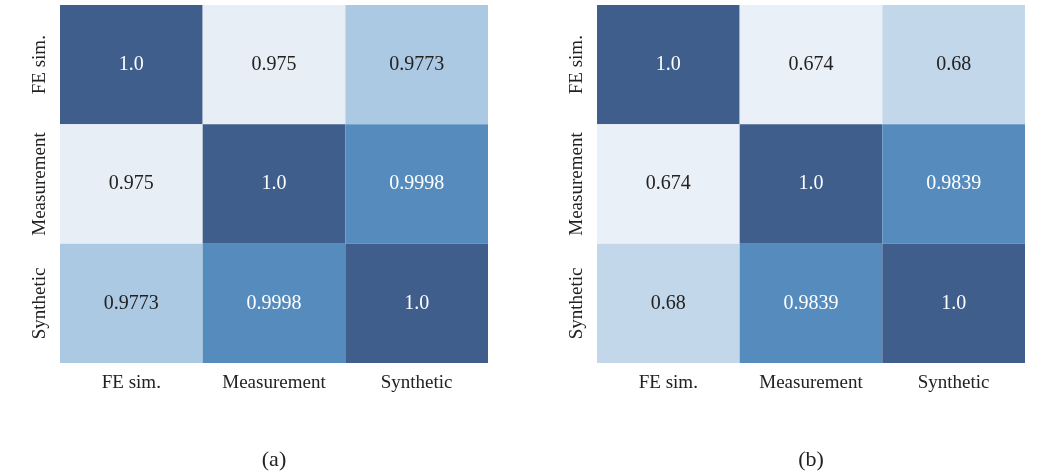 This screenshot has width=1038, height=475. What do you see at coordinates (274, 458) in the screenshot?
I see `text: (a)` at bounding box center [274, 458].